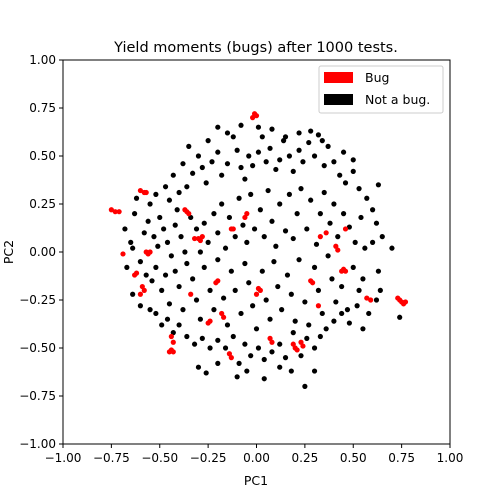 This screenshot has width=500, height=500. What do you see at coordinates (37, 348) in the screenshot?
I see `y-tick-label: −0.50` at bounding box center [37, 348].